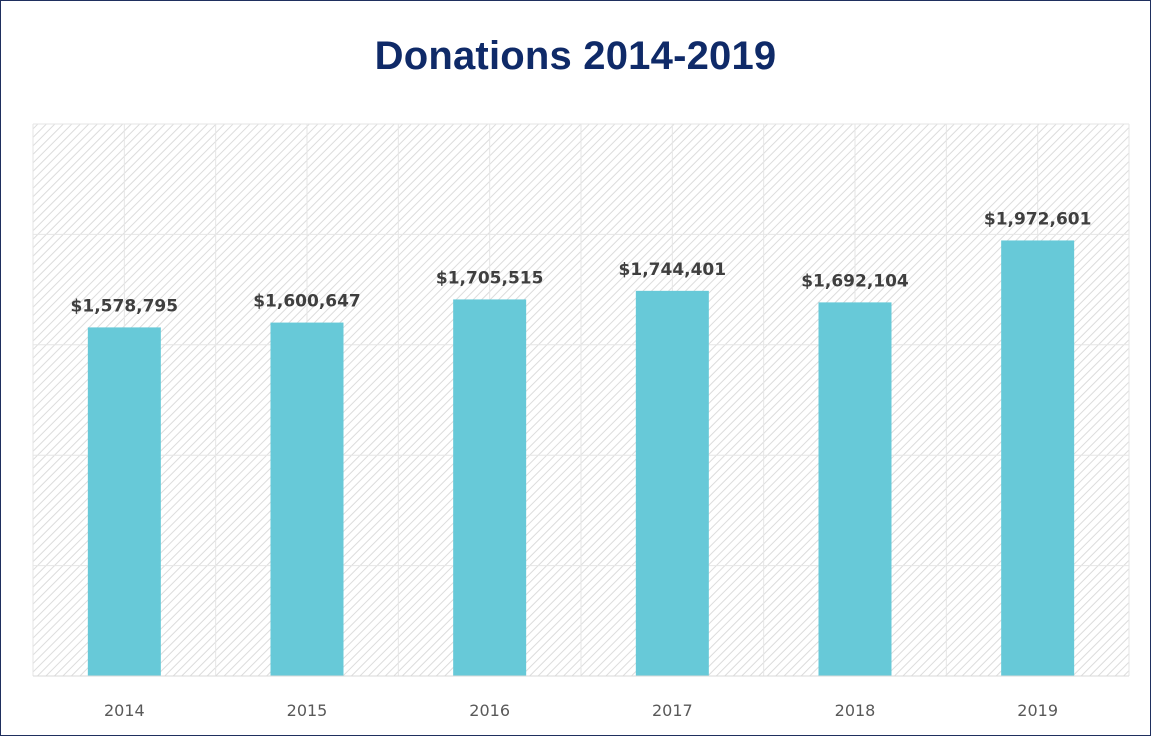 This screenshot has height=736, width=1151. I want to click on chart-title: Donations 2014-2019, so click(575, 56).